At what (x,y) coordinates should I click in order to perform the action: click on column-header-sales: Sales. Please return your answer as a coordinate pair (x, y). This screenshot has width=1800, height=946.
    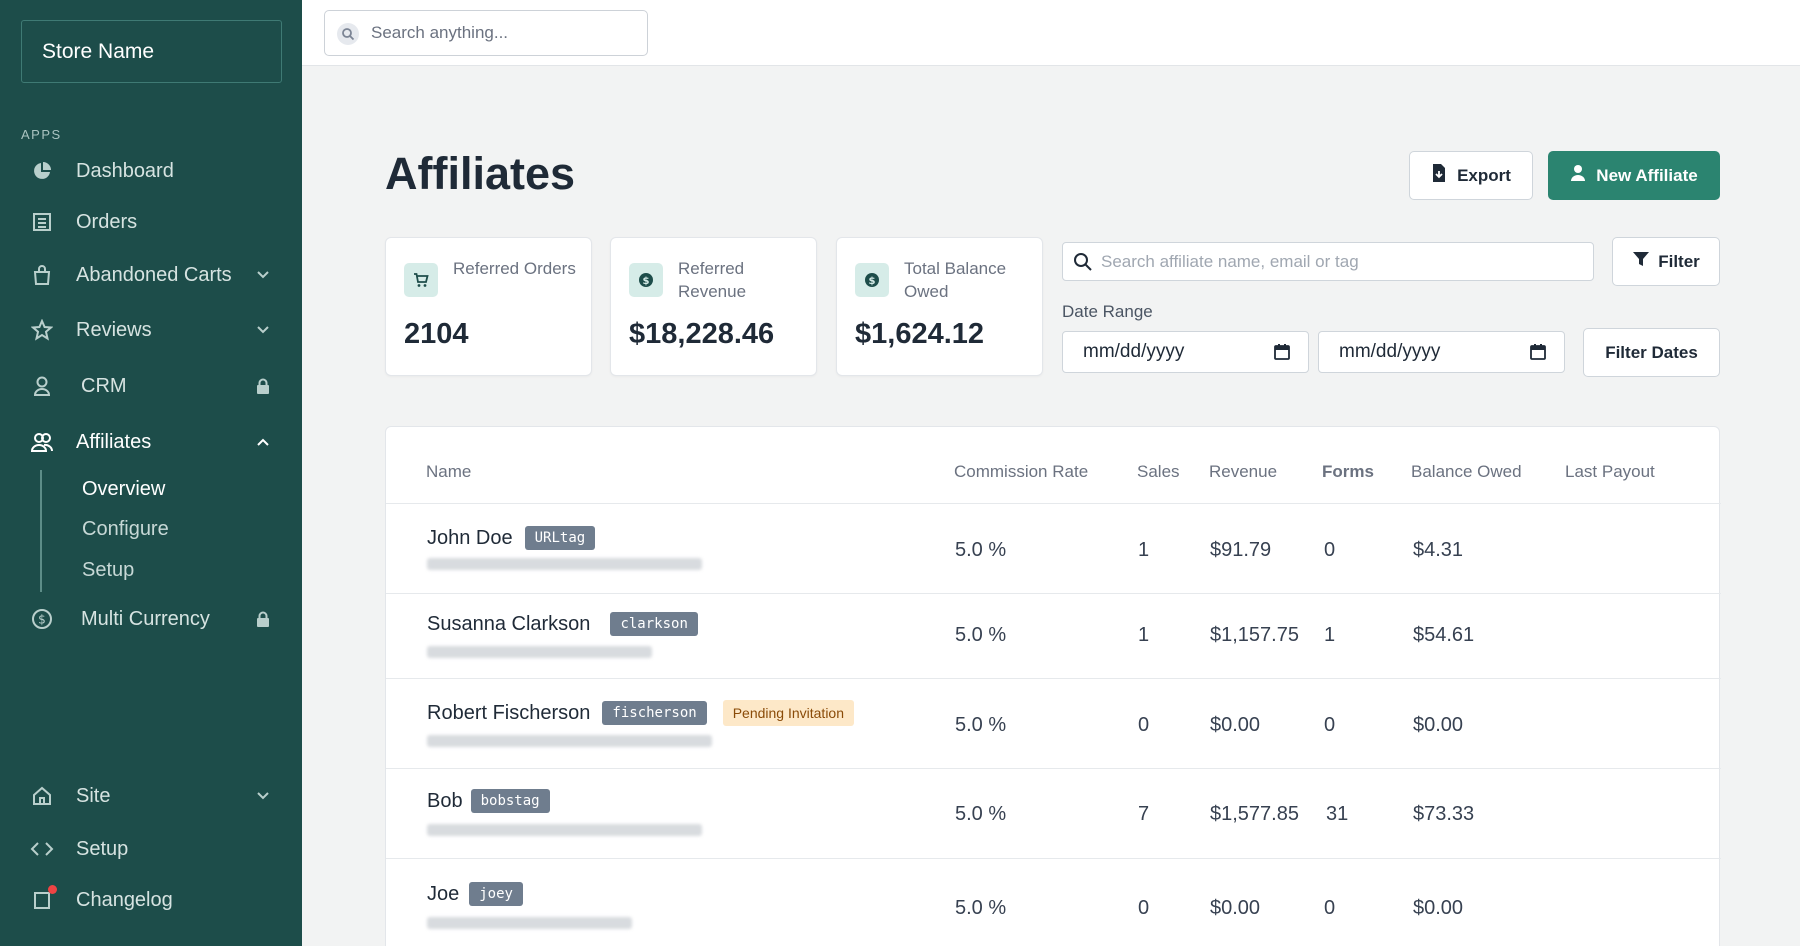
    Looking at the image, I should click on (1158, 471).